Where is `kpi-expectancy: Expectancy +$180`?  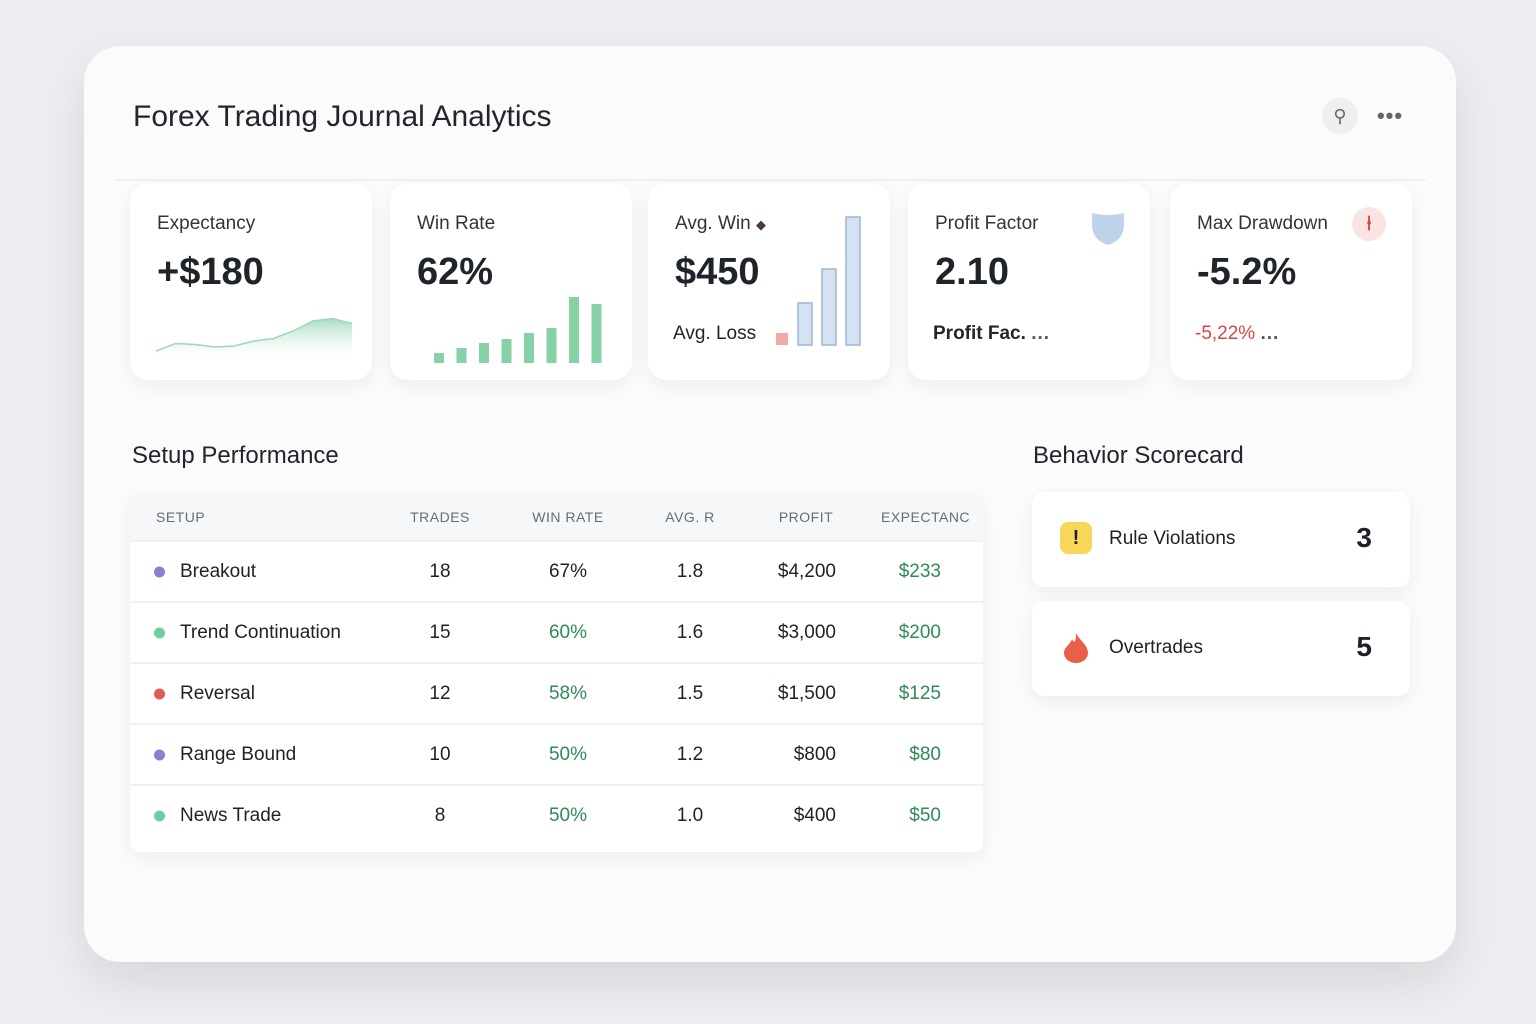
kpi-expectancy: Expectancy +$180 is located at coordinates (251, 281).